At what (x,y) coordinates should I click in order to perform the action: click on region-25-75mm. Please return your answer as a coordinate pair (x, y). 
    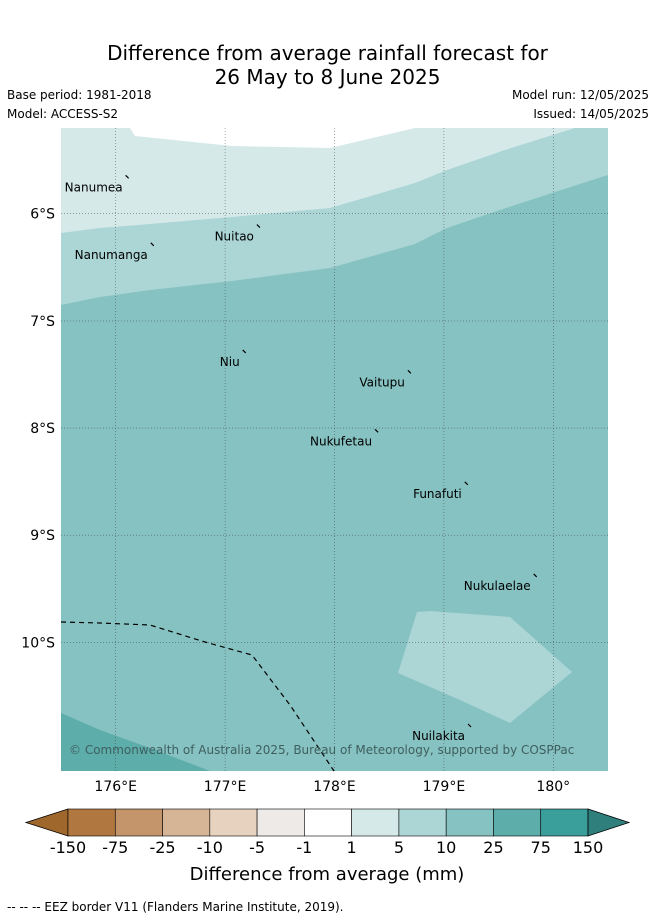
    Looking at the image, I should click on (135, 742).